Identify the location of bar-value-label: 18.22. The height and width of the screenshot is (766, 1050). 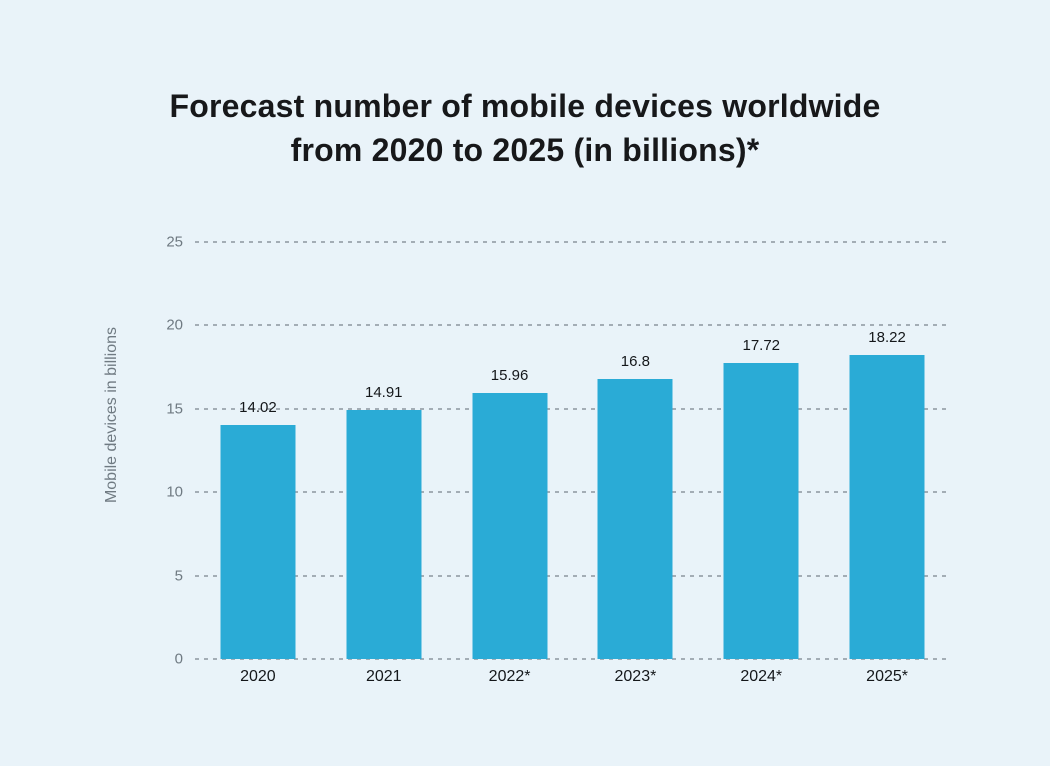
(887, 338).